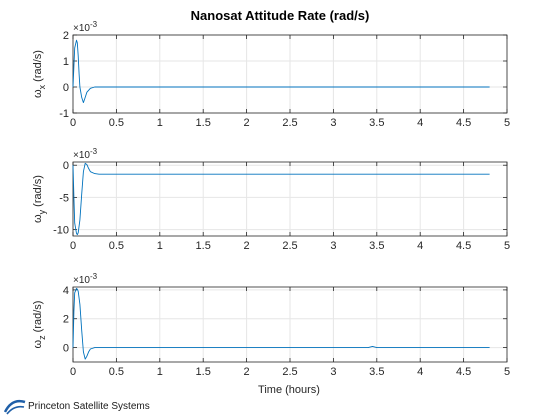  What do you see at coordinates (66, 291) in the screenshot?
I see `y-tick-label: 4` at bounding box center [66, 291].